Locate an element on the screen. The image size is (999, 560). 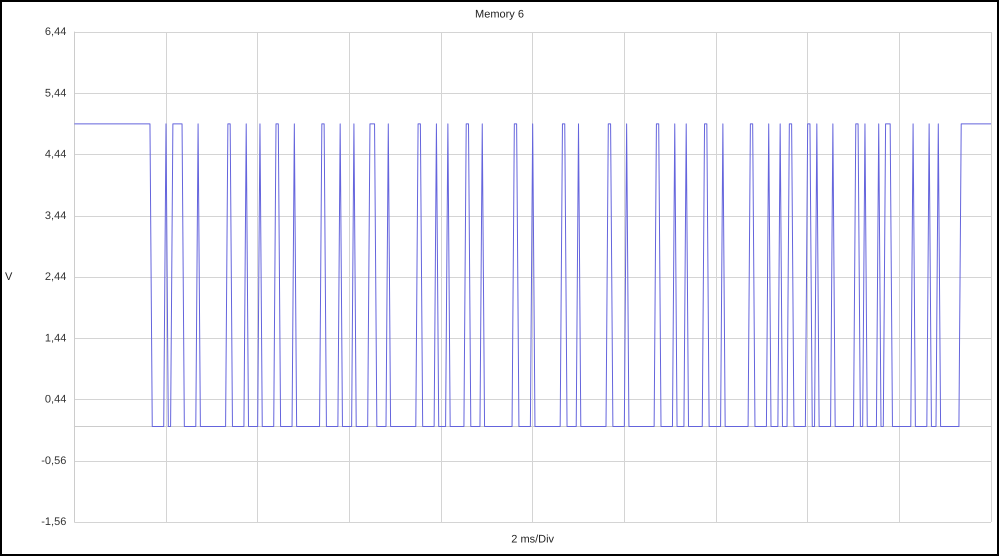
y-tick-label: 6,44 is located at coordinates (55, 32).